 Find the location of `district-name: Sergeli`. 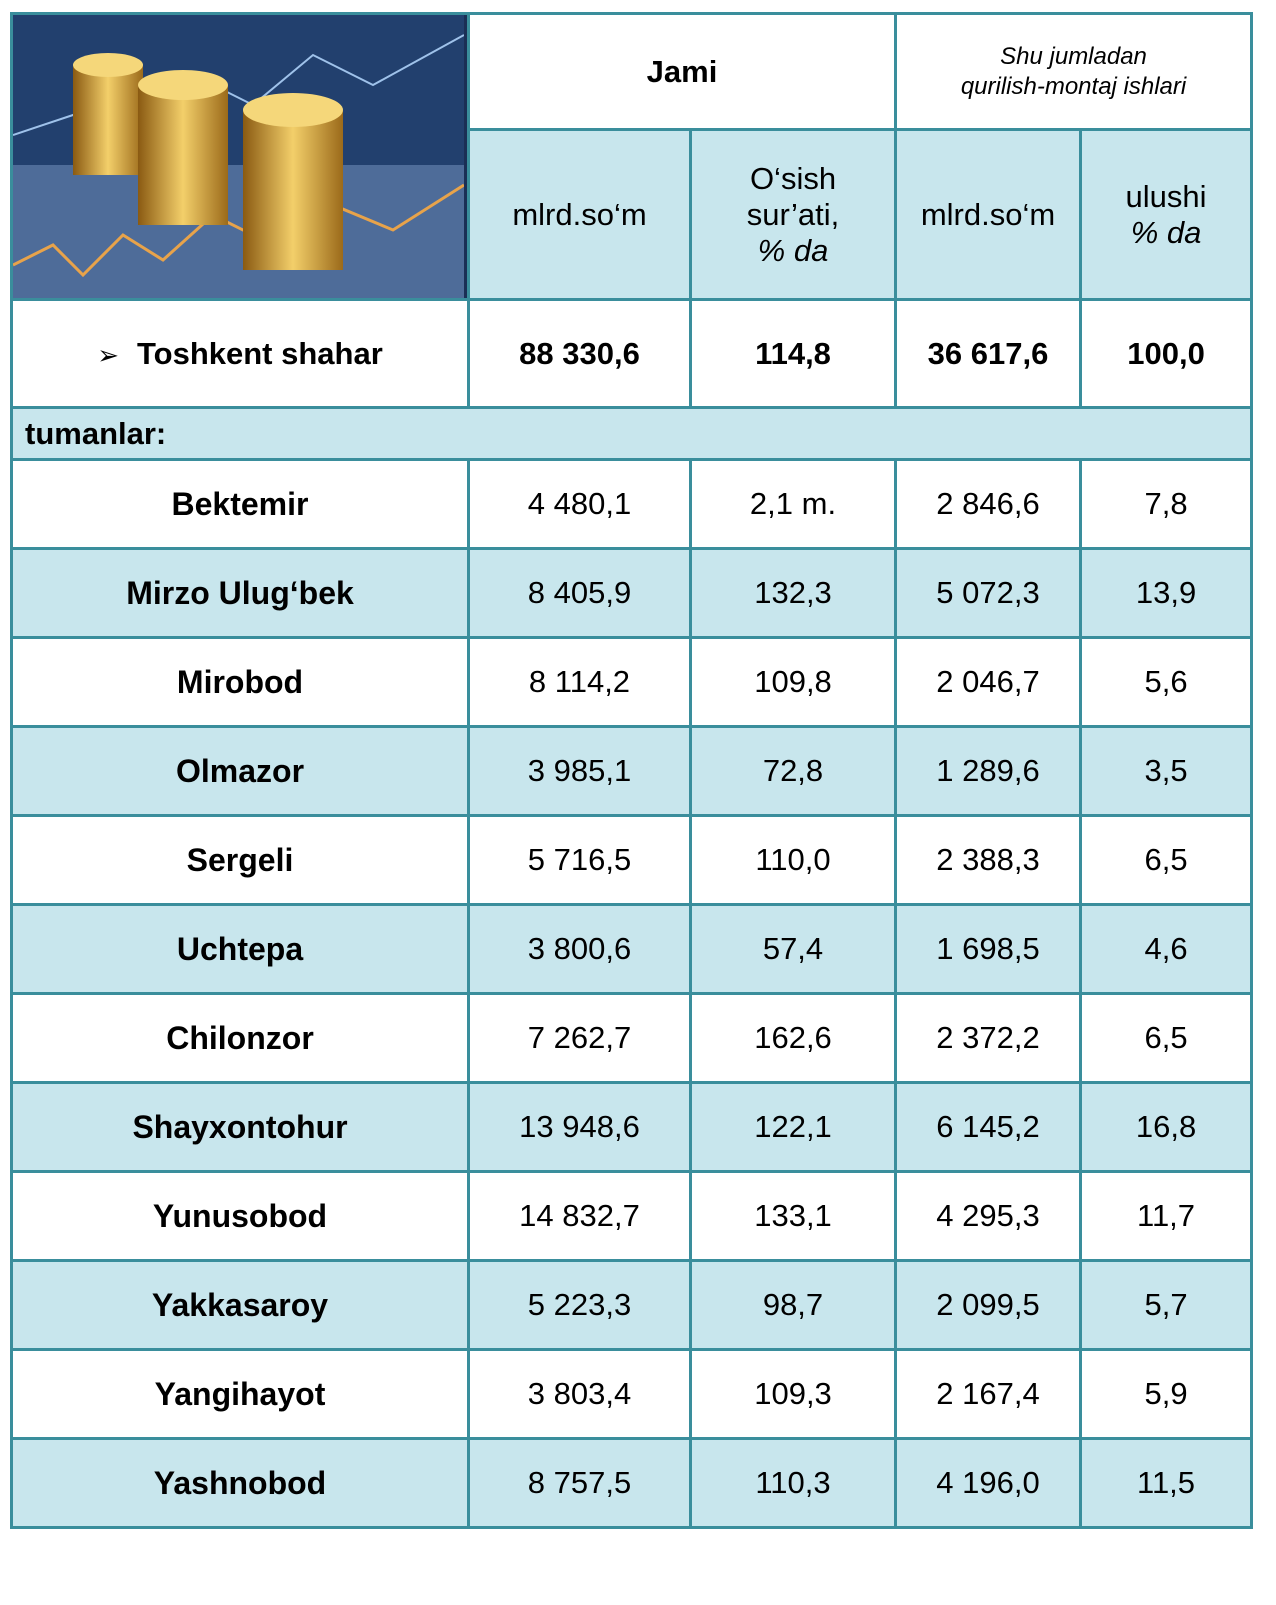

district-name: Sergeli is located at coordinates (240, 860).